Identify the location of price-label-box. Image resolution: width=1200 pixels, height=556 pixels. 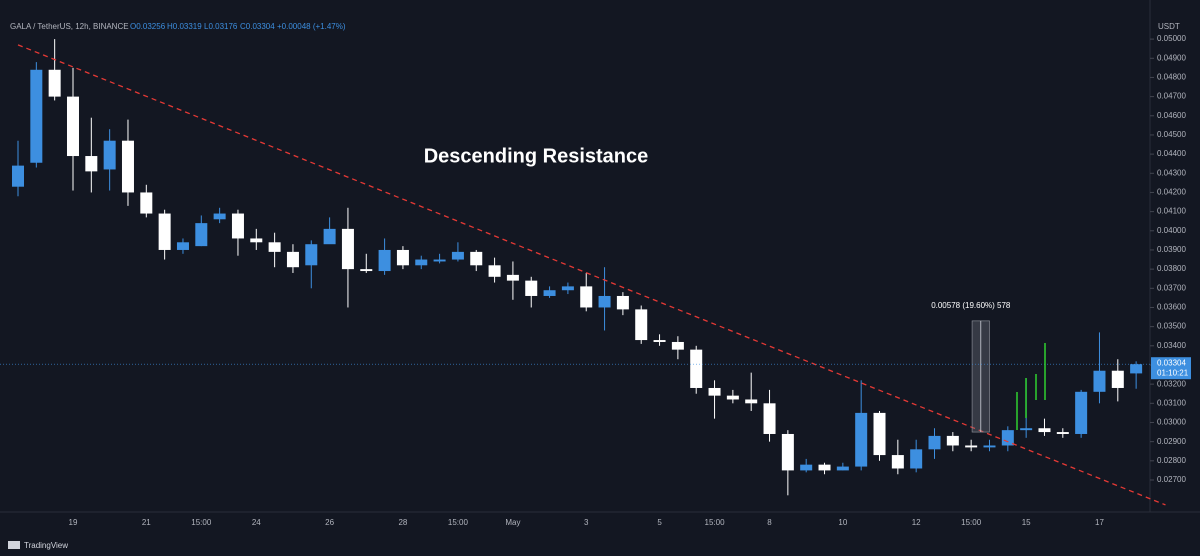
(1171, 368).